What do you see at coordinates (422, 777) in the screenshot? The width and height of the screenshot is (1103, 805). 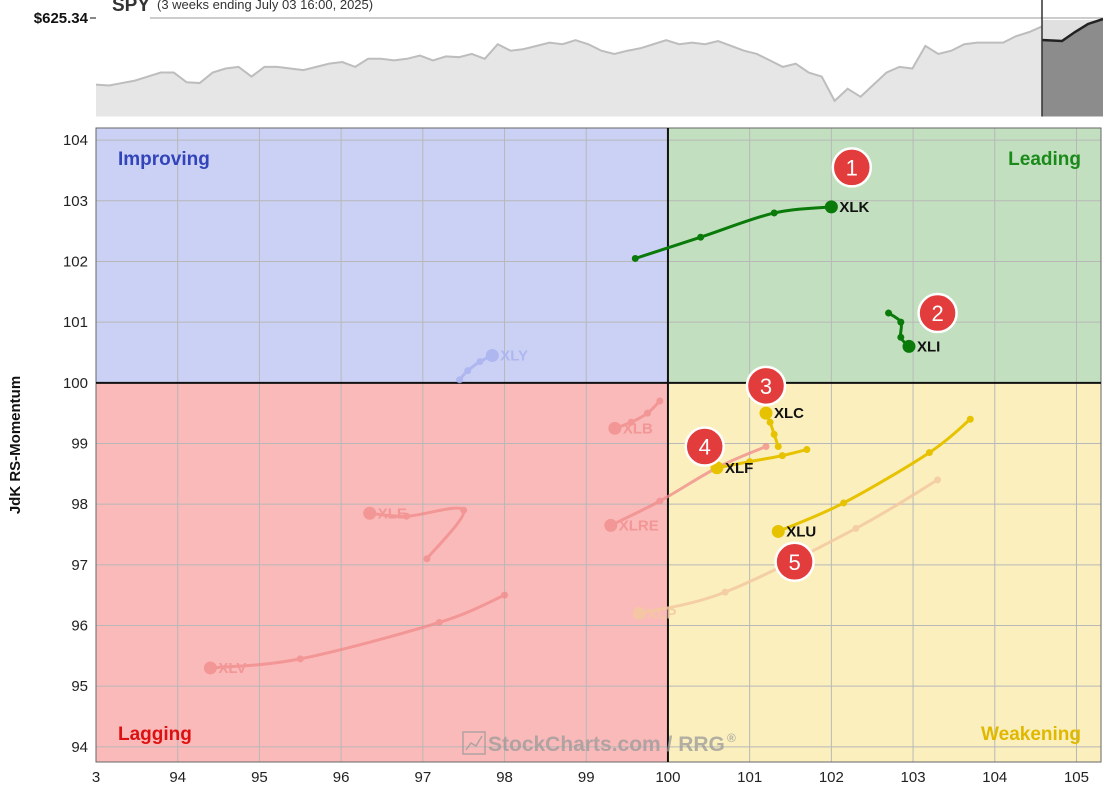 I see `x-tick-label: 97` at bounding box center [422, 777].